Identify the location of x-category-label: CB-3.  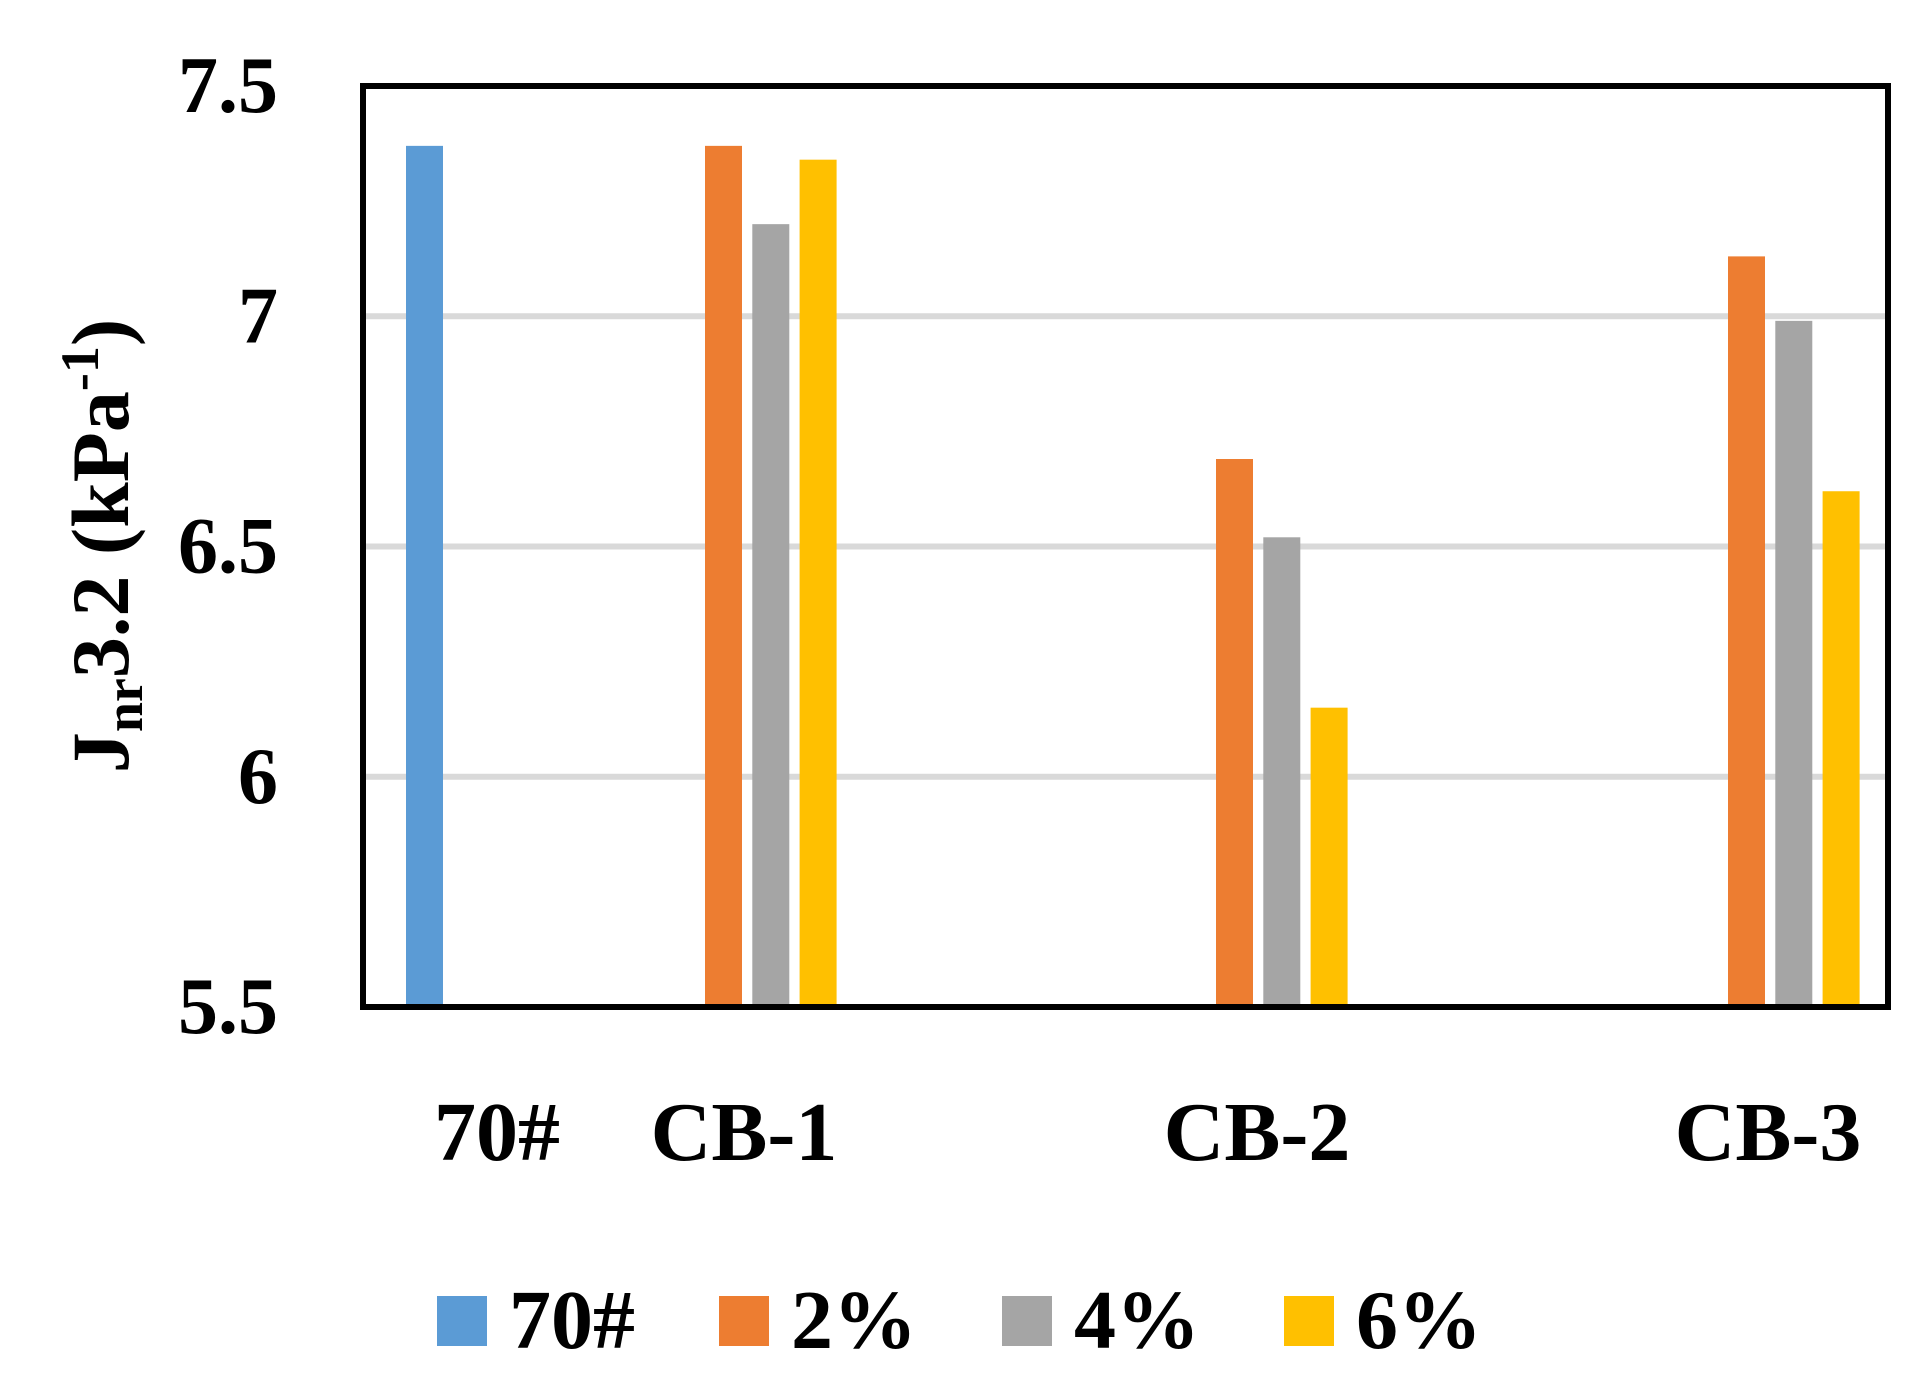
(1768, 1132).